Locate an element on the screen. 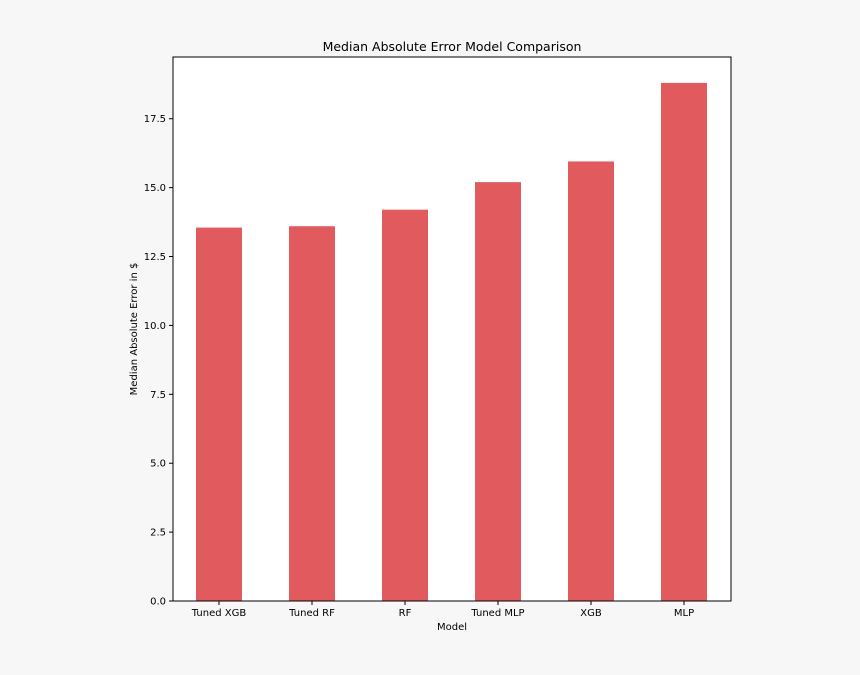  y-axis-label: Median Absolute Error in $ is located at coordinates (134, 329).